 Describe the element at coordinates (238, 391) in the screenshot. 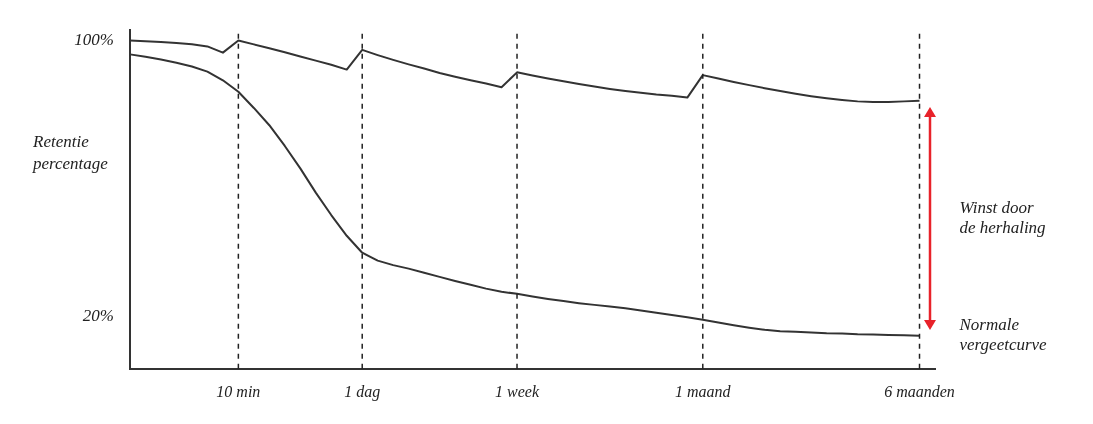

I see `x-tick-label: 10 min` at that location.